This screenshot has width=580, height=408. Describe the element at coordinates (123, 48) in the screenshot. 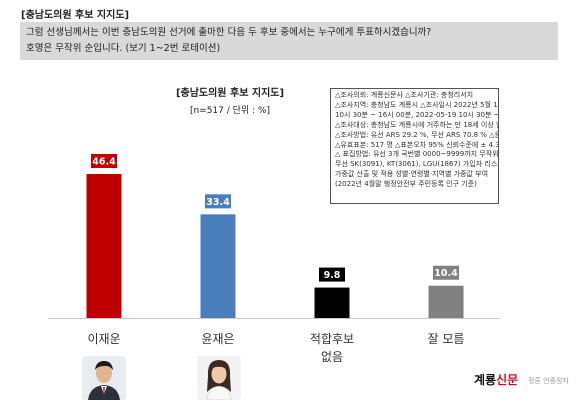

I see `question-note: 호명은 무작위 순입니다. (보기 1~2번 로테이션)` at that location.